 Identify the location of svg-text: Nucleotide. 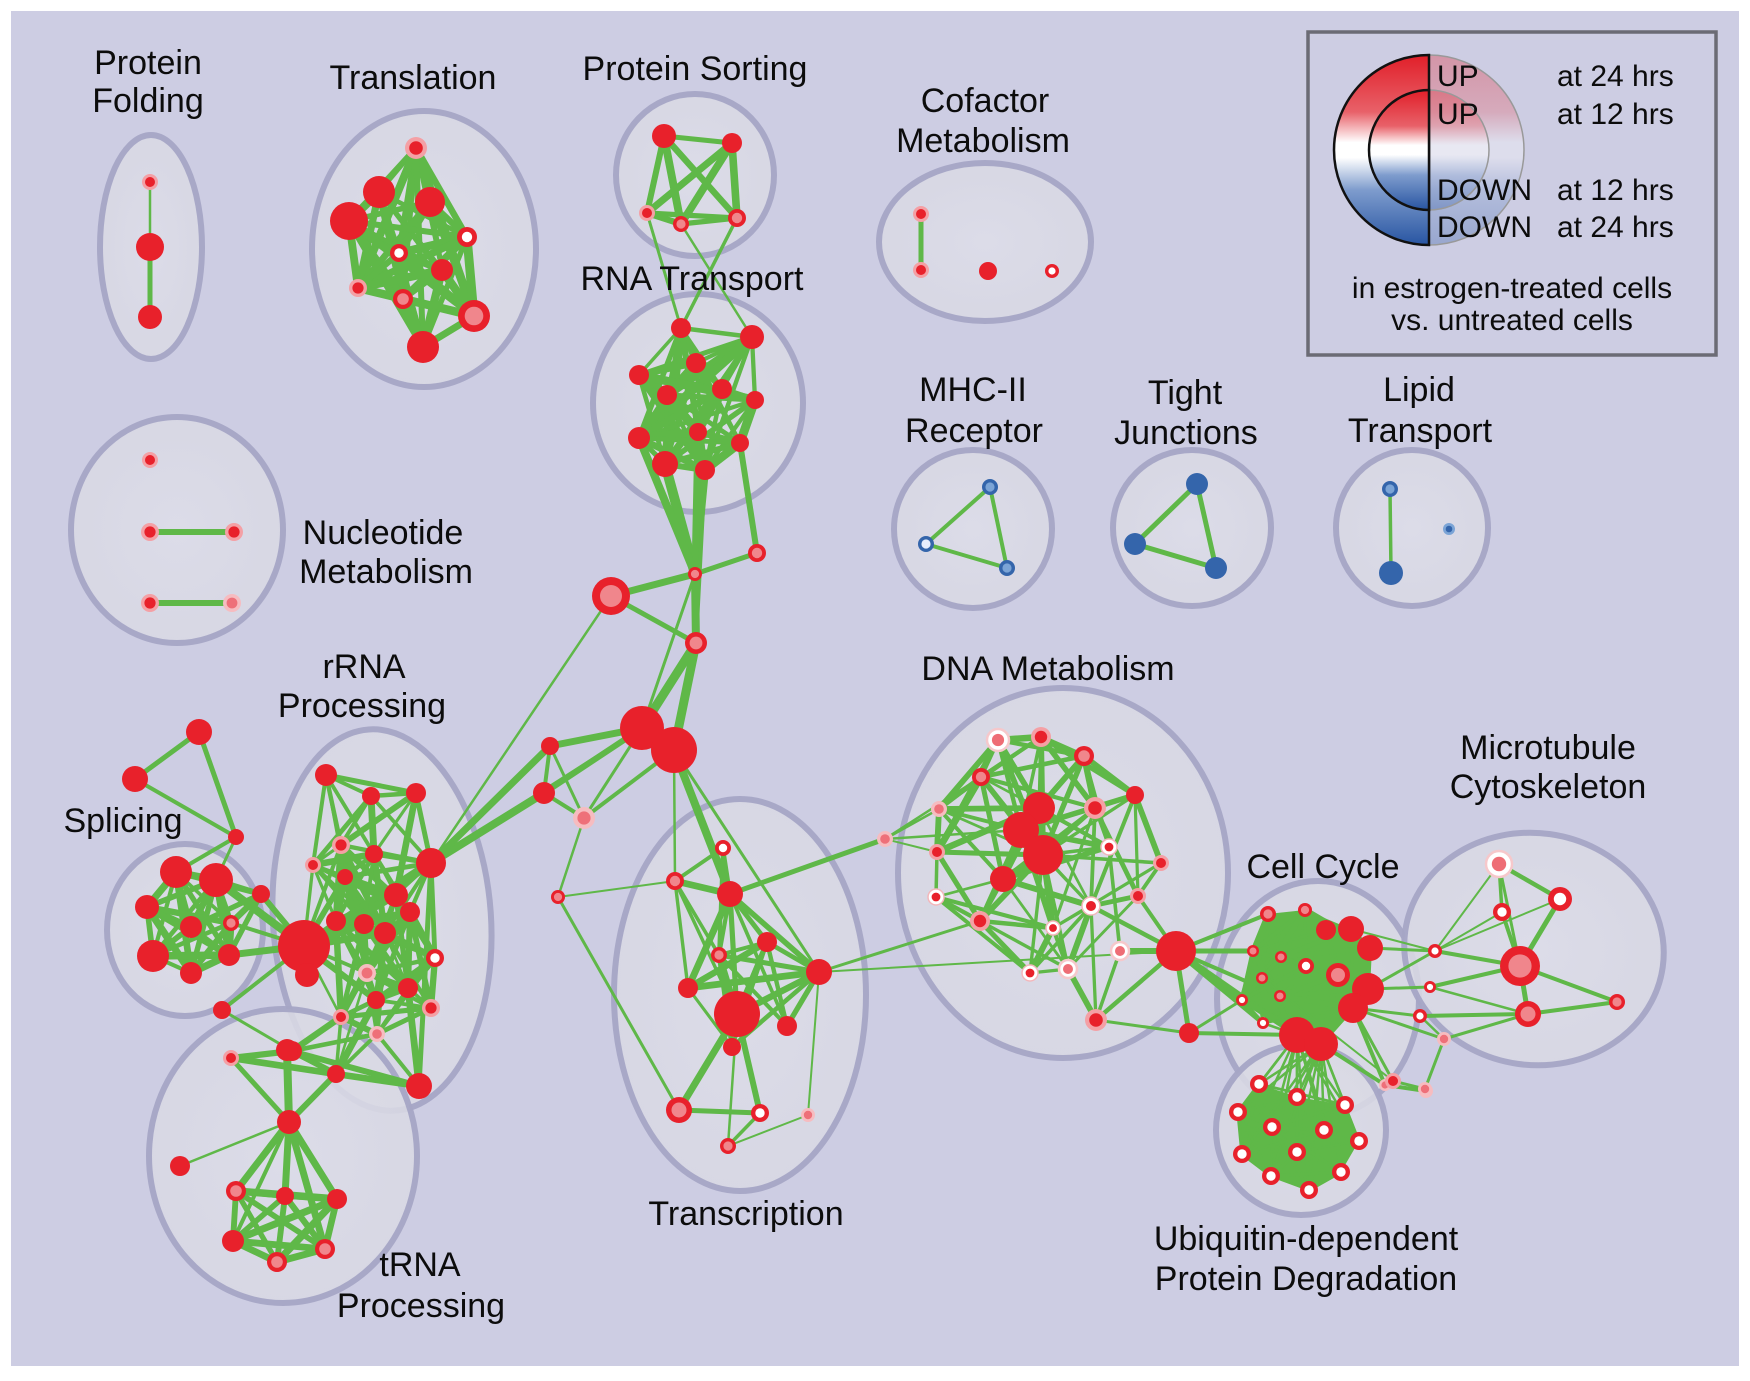
(383, 533).